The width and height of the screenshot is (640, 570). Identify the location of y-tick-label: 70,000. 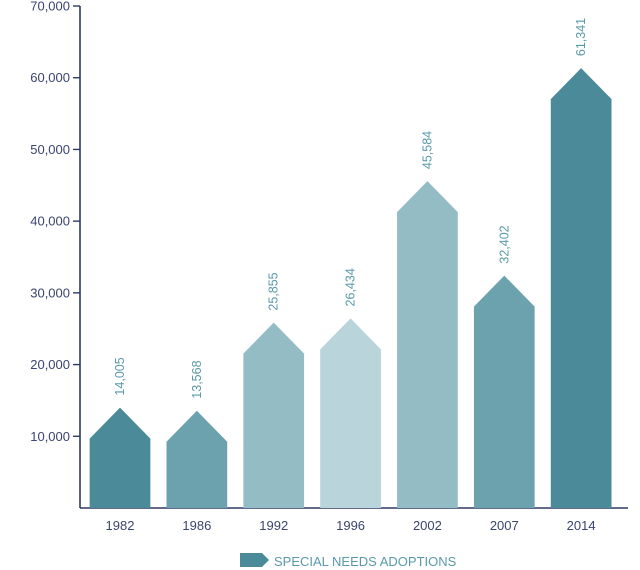
(50, 7).